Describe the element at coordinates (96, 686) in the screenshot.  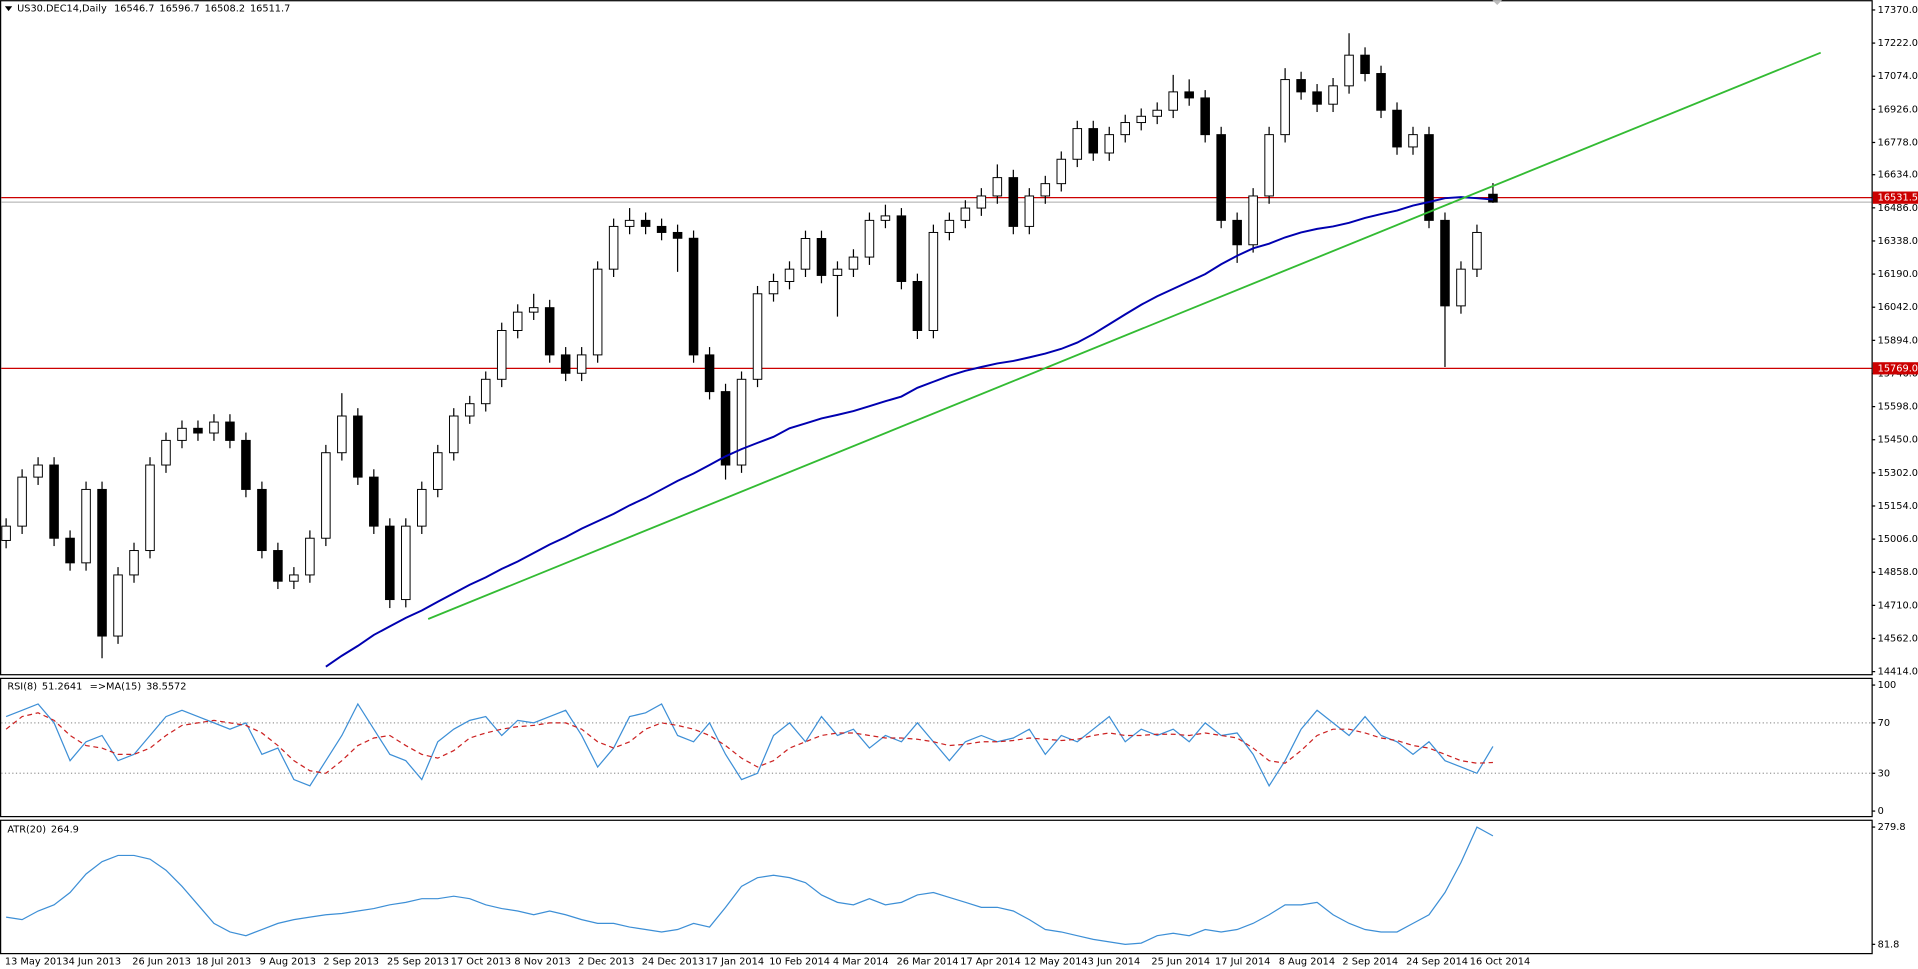
I see `rsi-header: RSI(8) 51.2641 =>MA(15) 38.5572` at that location.